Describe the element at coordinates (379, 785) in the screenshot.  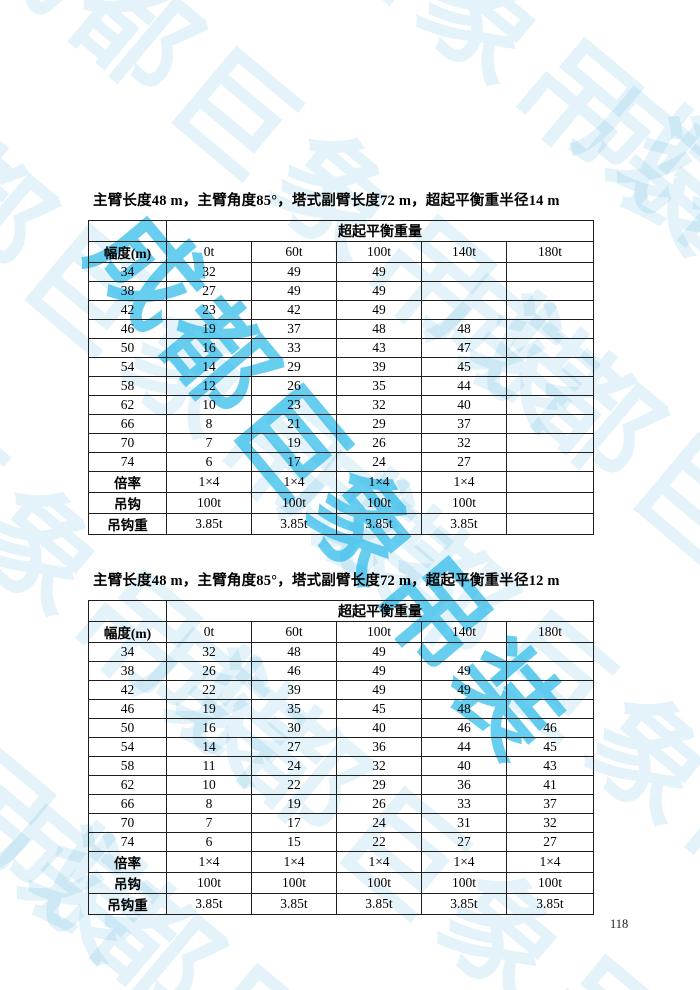
I see `value-cell: 29` at that location.